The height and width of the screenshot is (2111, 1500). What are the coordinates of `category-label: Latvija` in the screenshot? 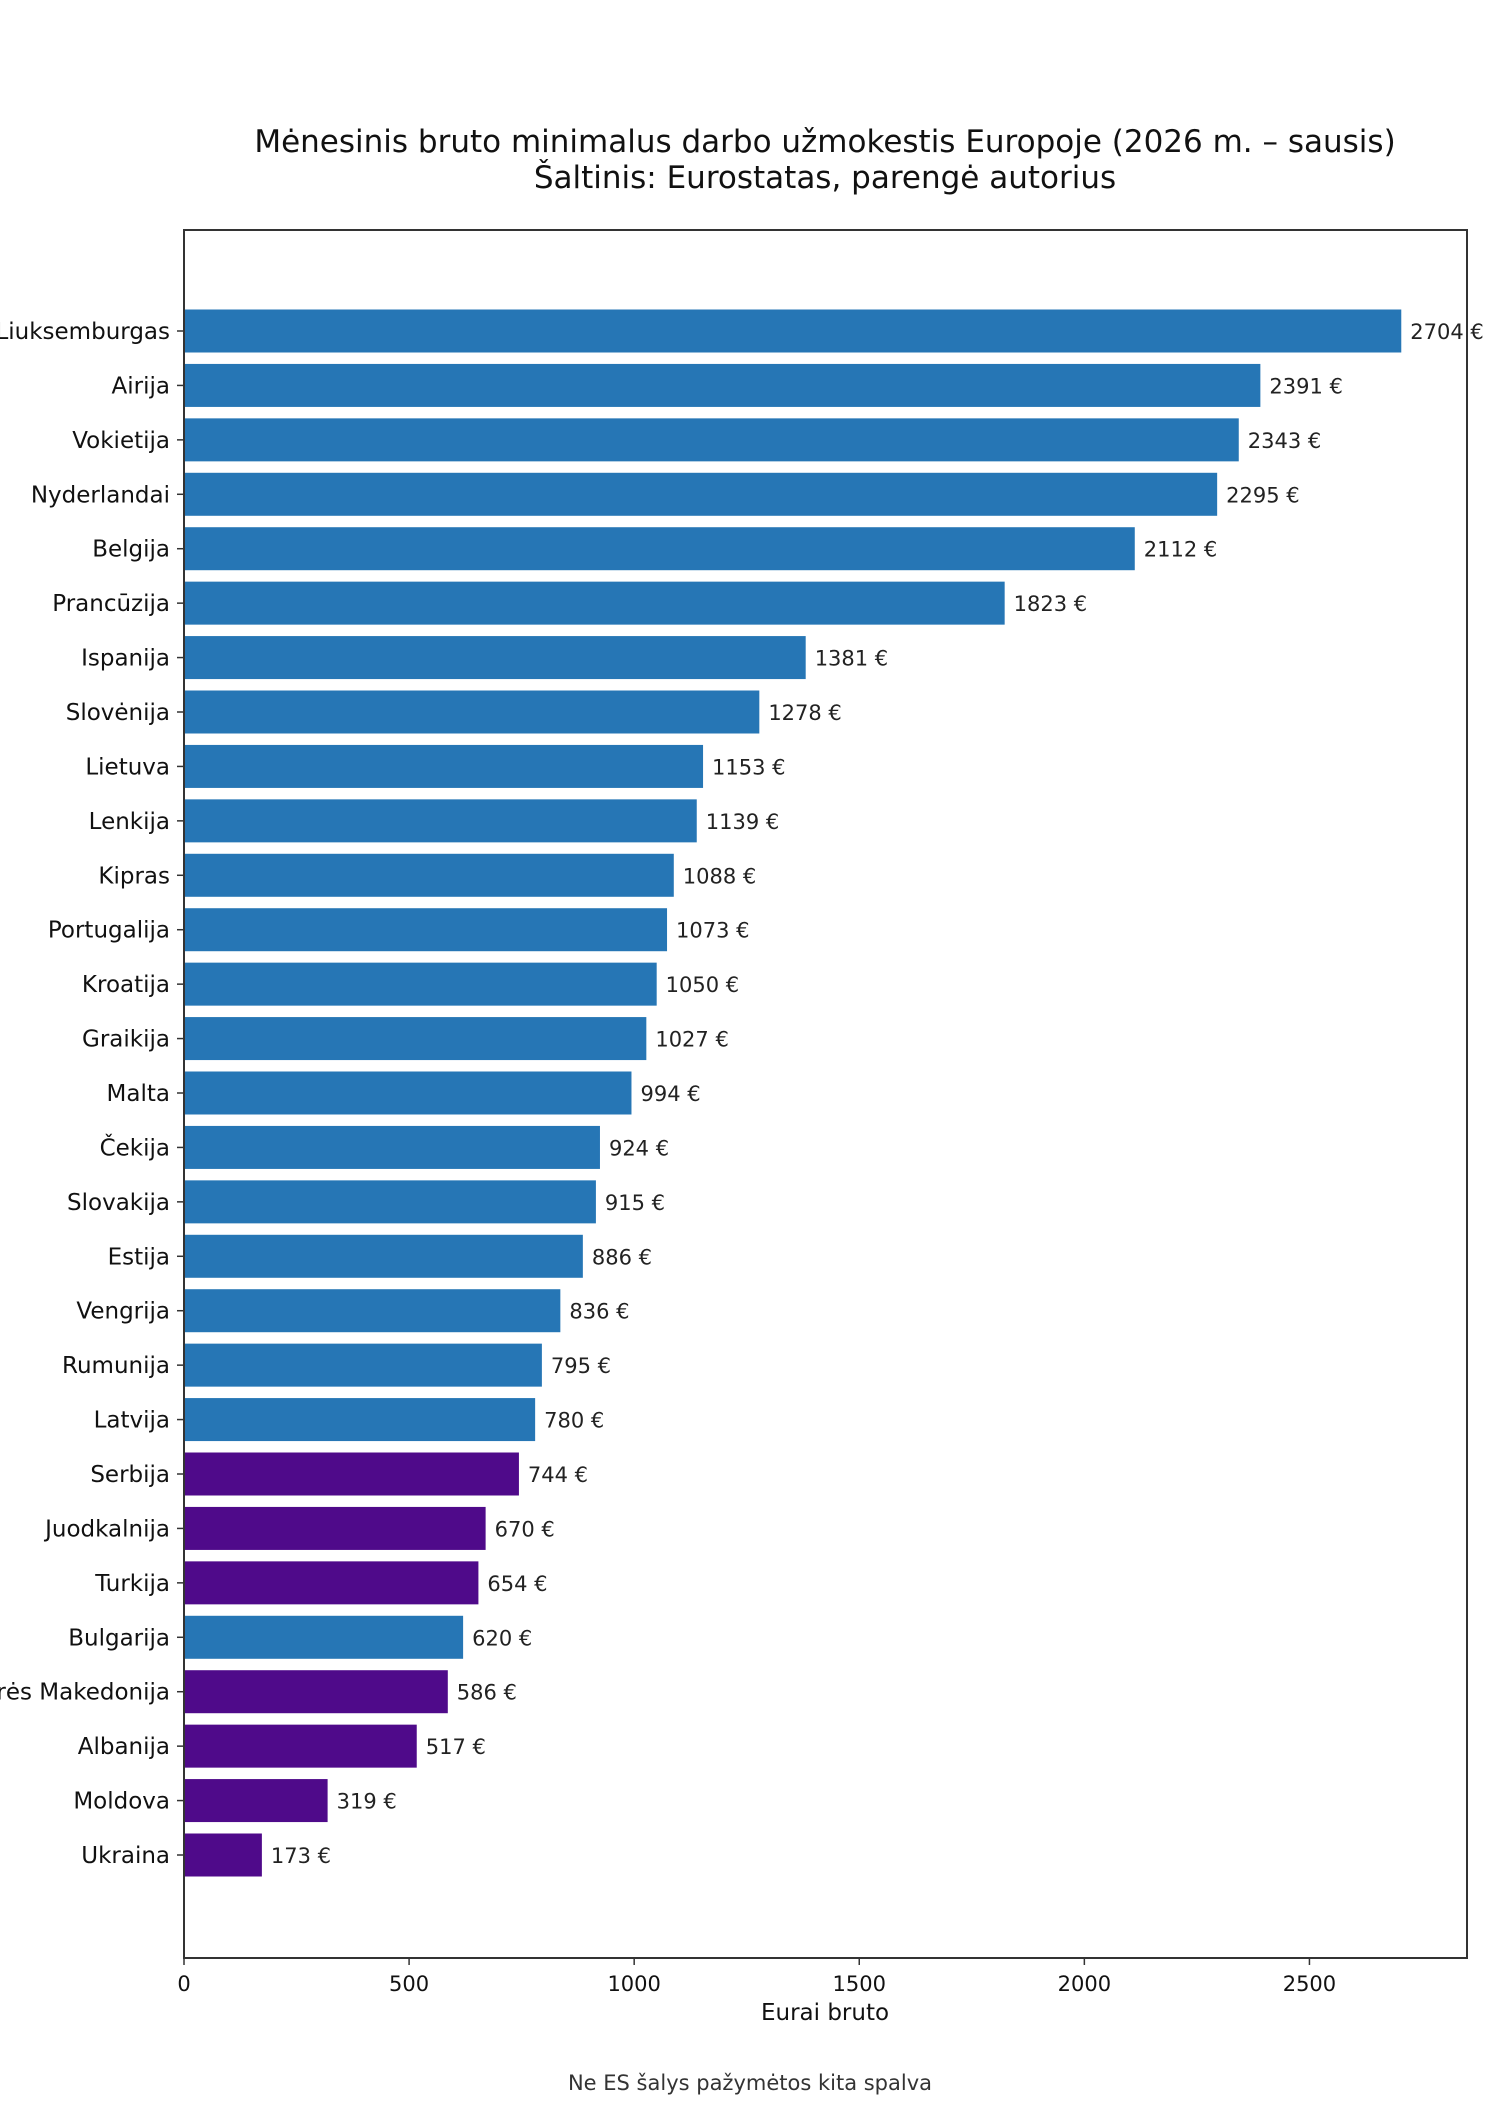 It's located at (132, 1421).